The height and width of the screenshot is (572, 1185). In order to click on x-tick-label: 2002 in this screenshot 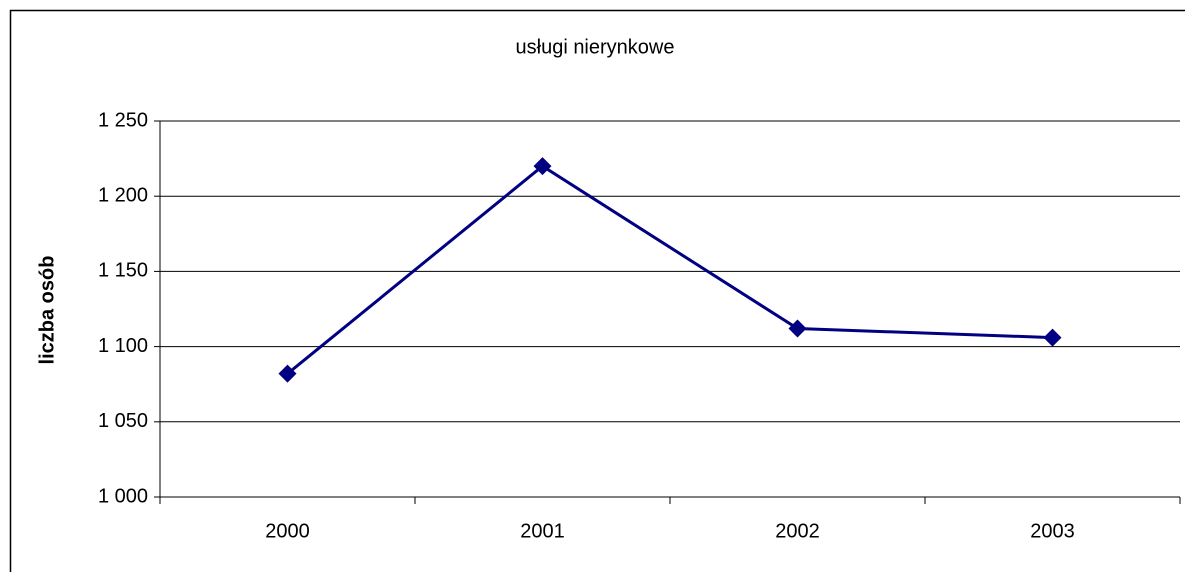, I will do `click(797, 531)`.